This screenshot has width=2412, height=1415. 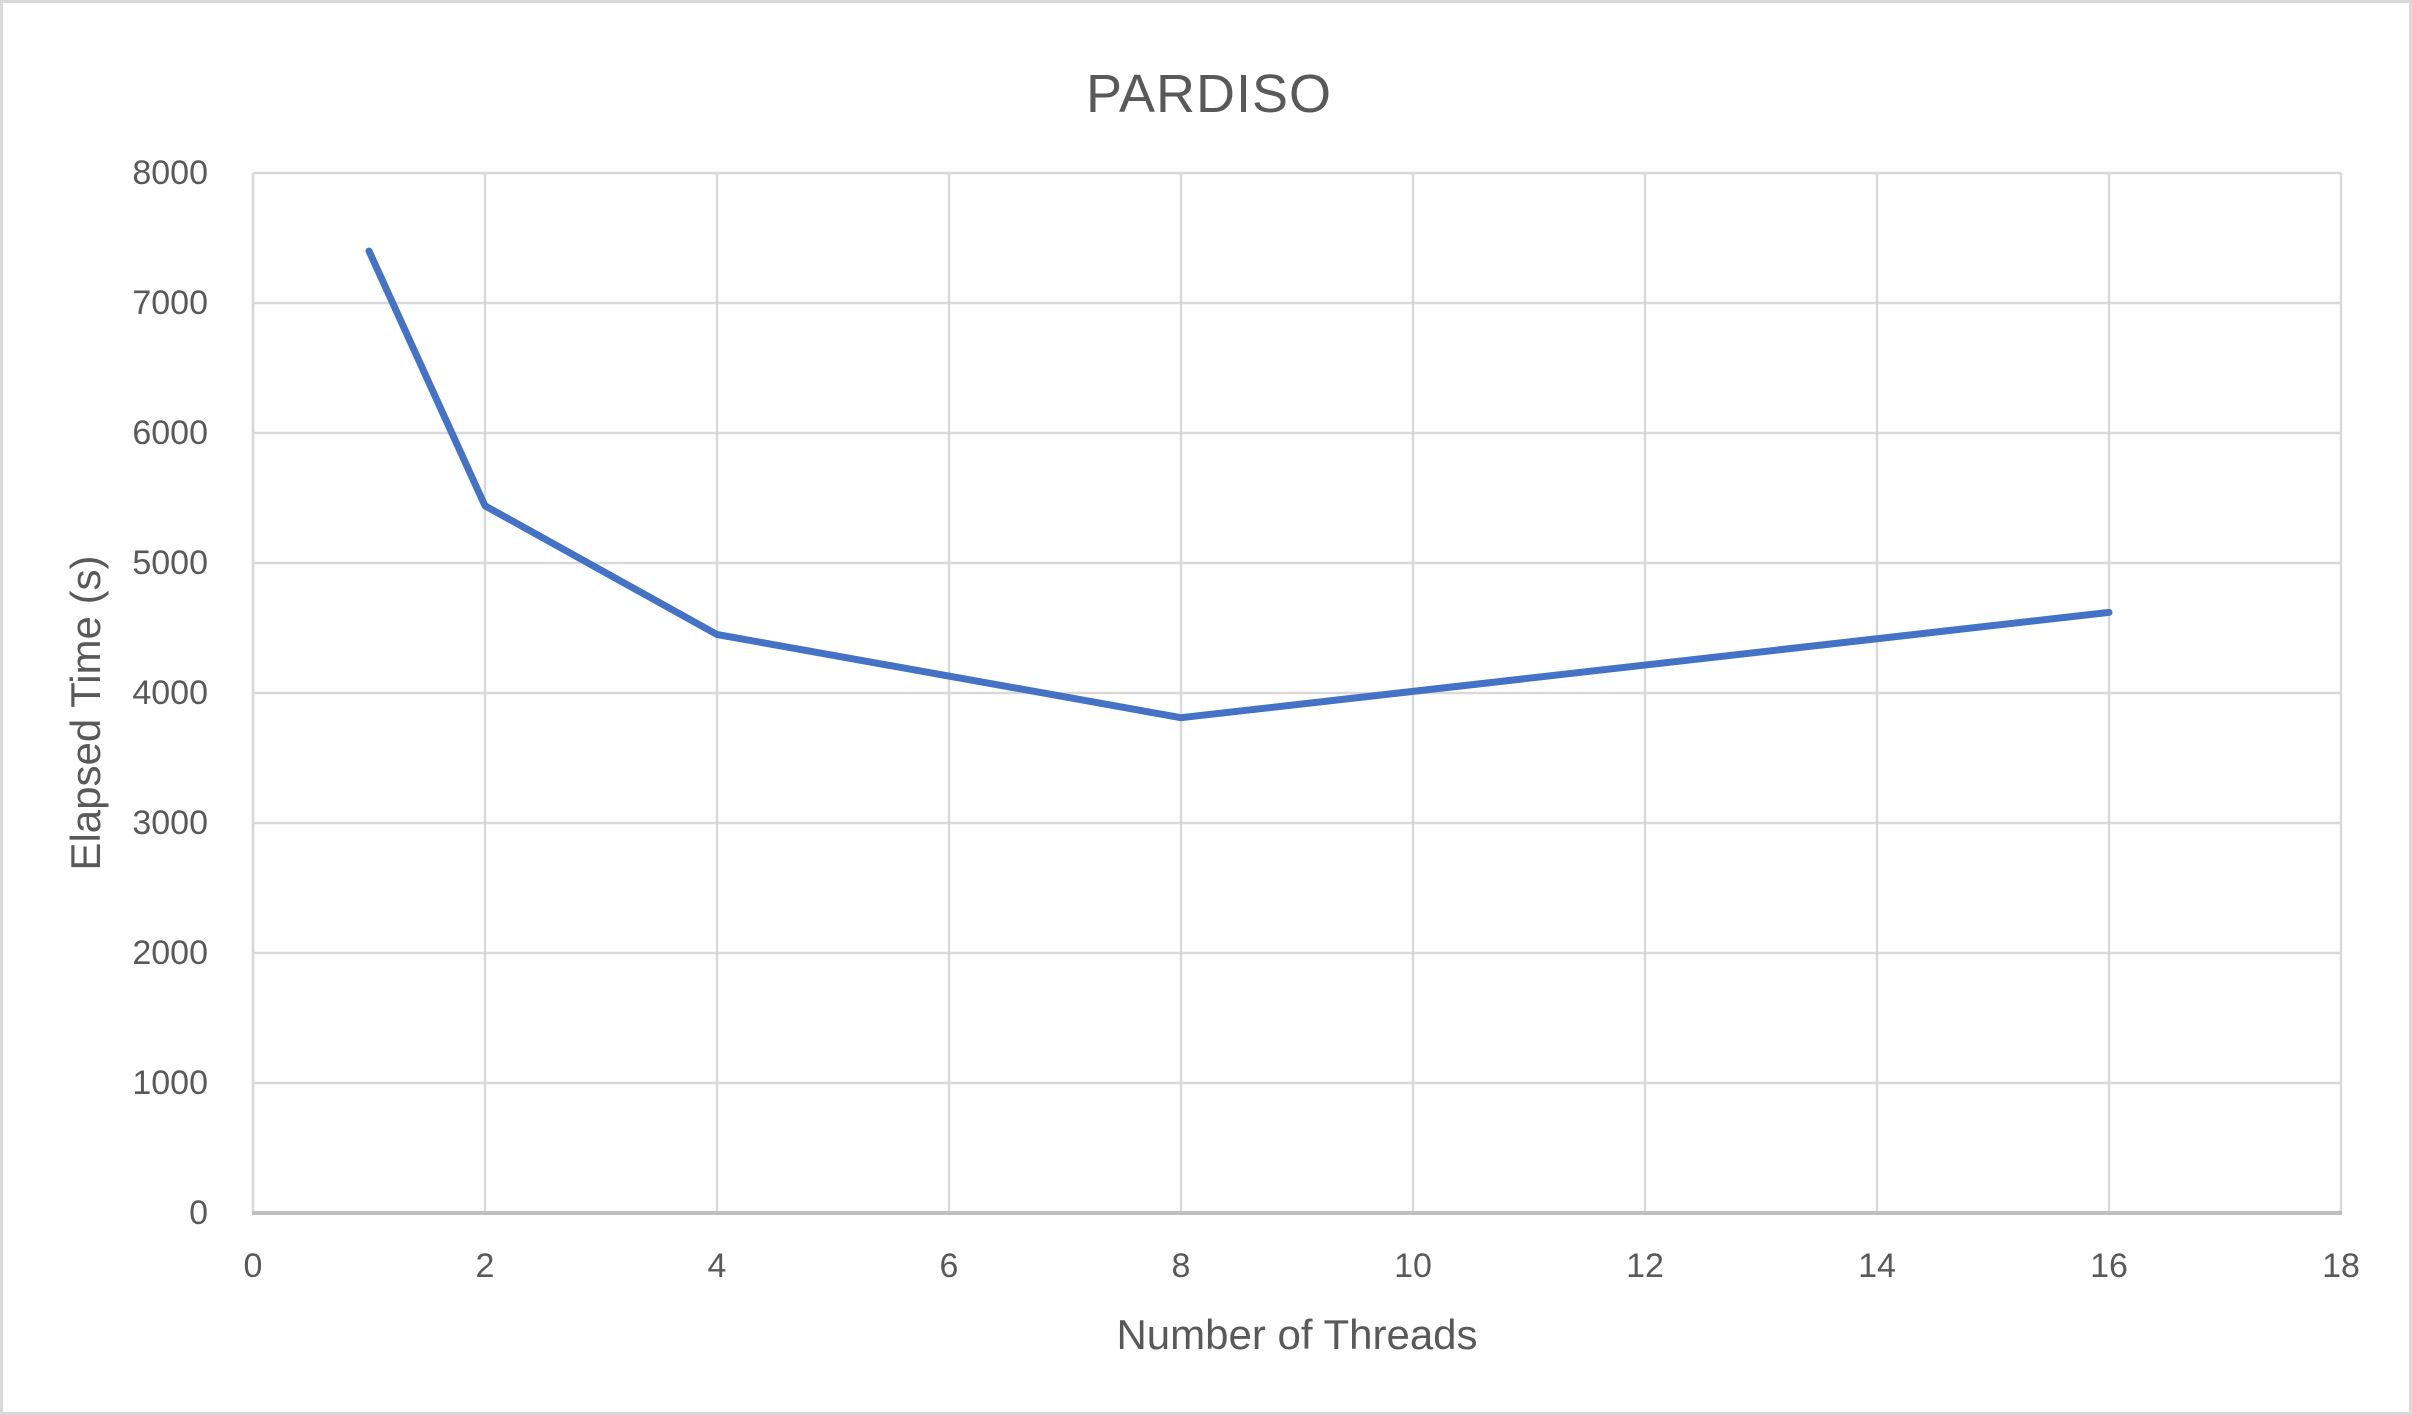 I want to click on x-tick-label: 2, so click(x=485, y=1266).